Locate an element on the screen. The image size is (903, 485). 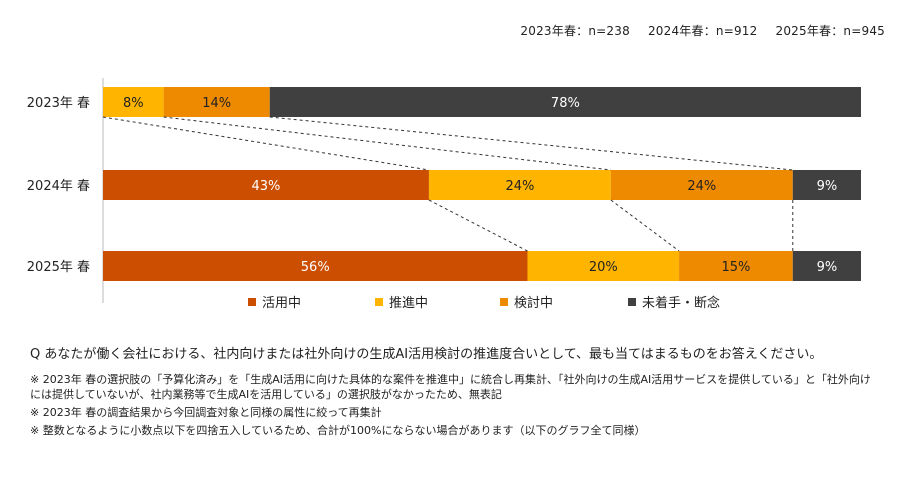
sample-size-2023: 2023年春：n=238 is located at coordinates (575, 31).